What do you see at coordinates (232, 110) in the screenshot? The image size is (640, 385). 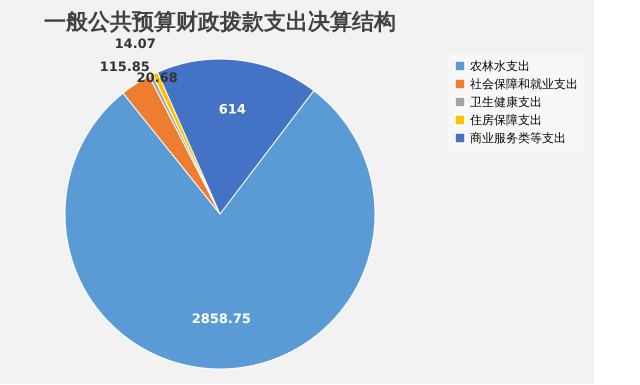 I see `data-label: 614` at bounding box center [232, 110].